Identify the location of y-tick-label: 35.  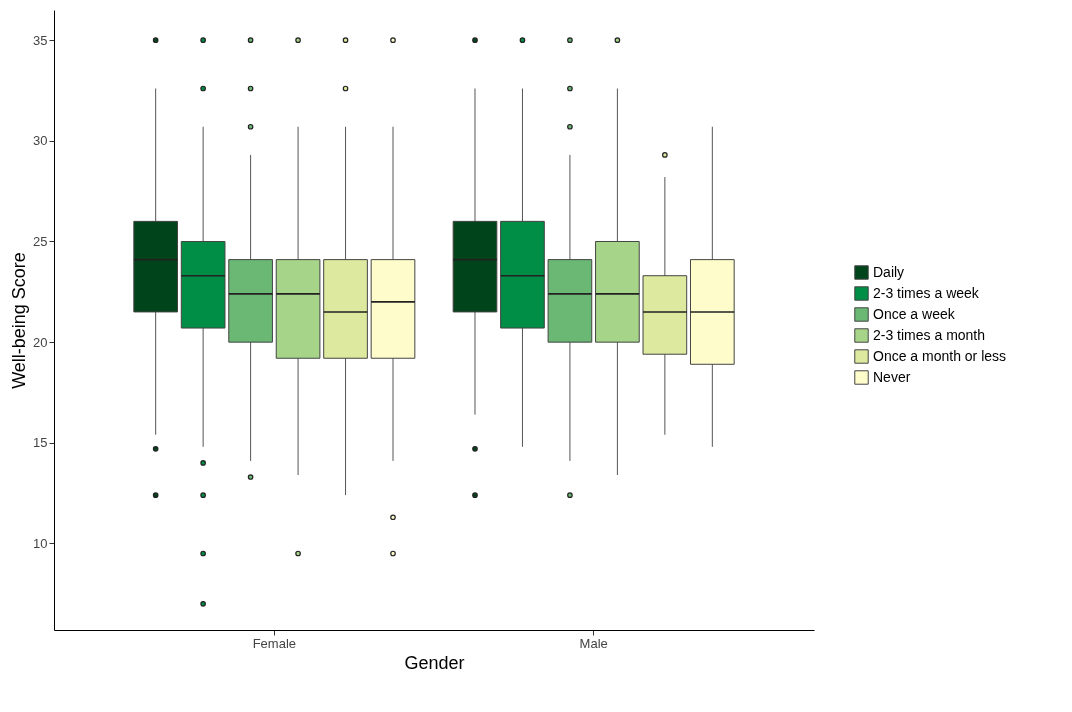
(40, 40).